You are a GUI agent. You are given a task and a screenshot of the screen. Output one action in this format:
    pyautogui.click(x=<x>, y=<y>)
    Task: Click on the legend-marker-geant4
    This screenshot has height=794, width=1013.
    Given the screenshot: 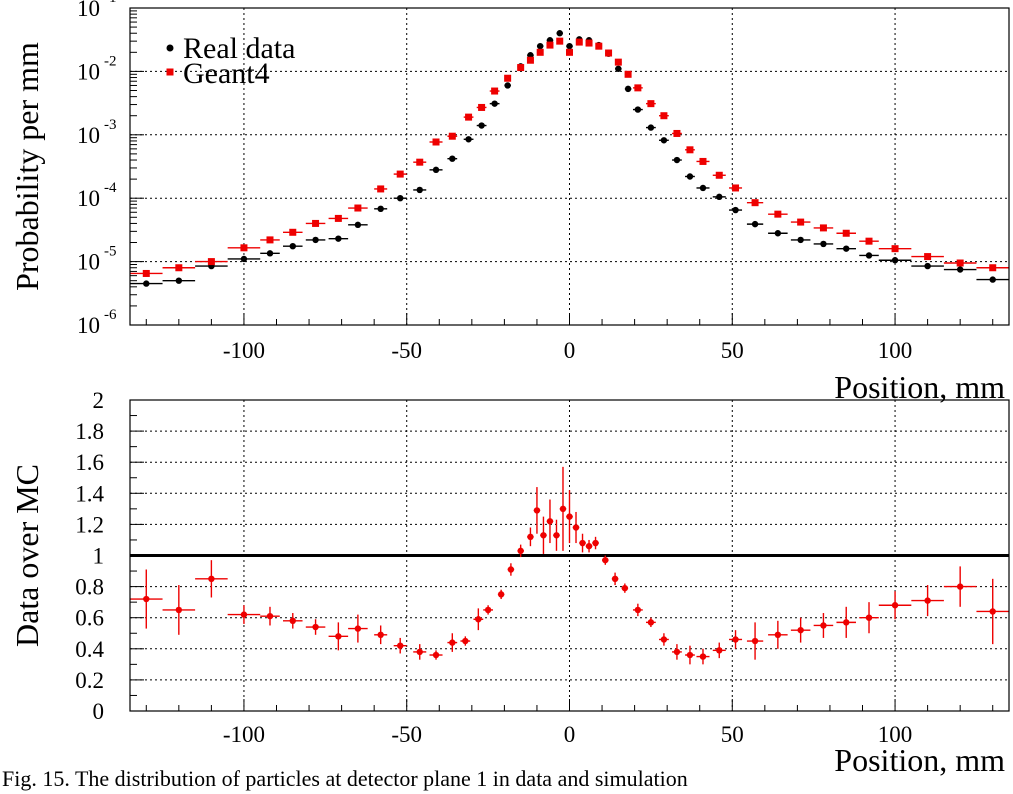 What is the action you would take?
    pyautogui.click(x=170, y=72)
    